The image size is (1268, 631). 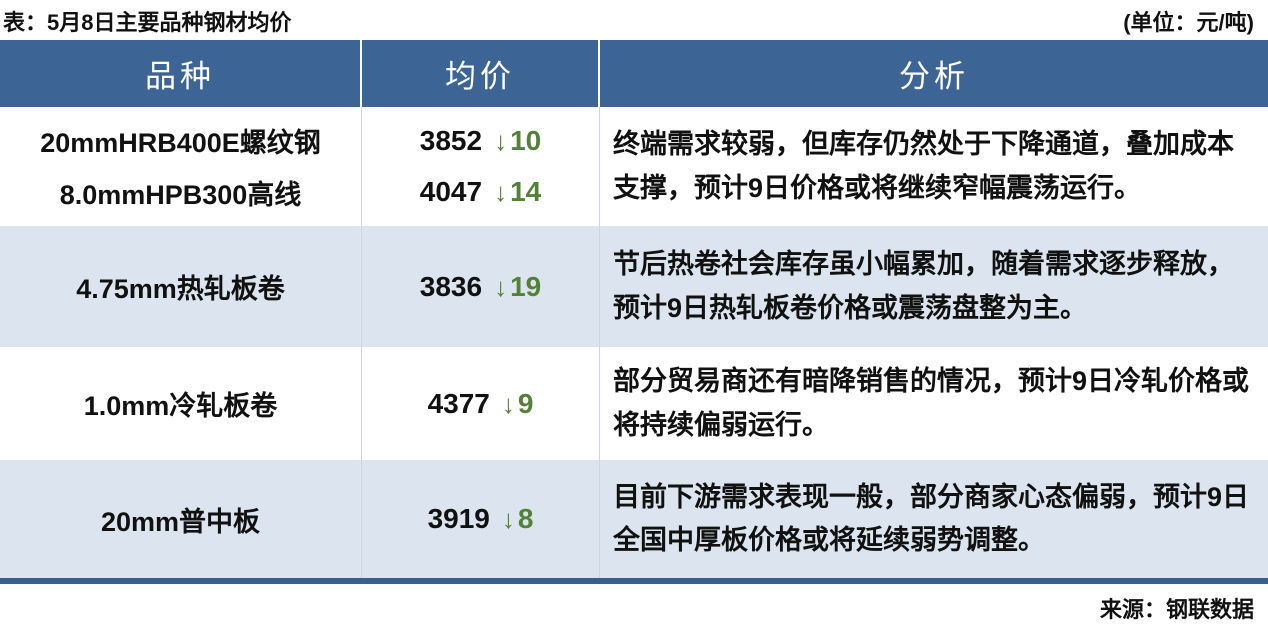 I want to click on price-change: ↓ 10, so click(x=517, y=141).